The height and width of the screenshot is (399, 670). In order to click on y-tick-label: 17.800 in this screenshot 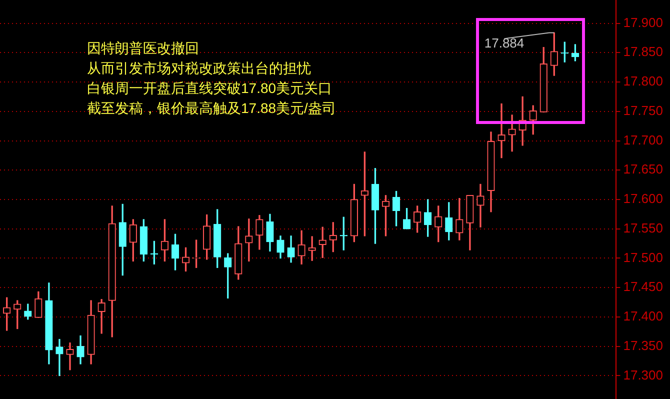, I will do `click(643, 81)`.